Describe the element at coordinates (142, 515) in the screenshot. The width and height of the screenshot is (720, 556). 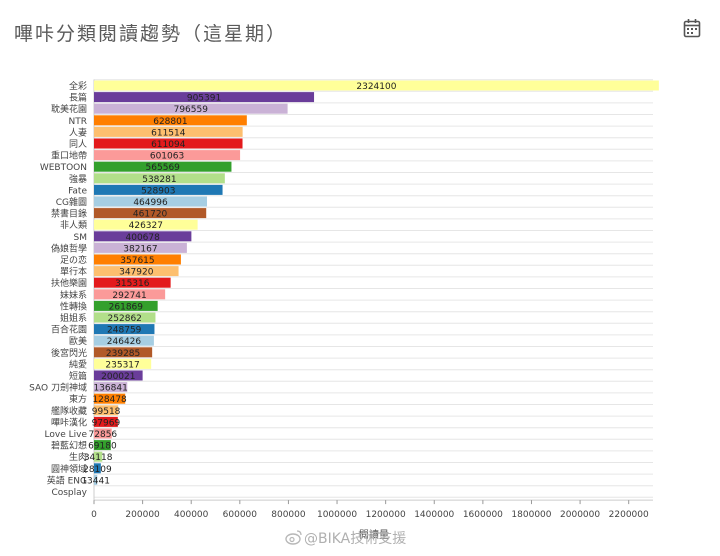
I see `x-tick-label: 200000` at that location.